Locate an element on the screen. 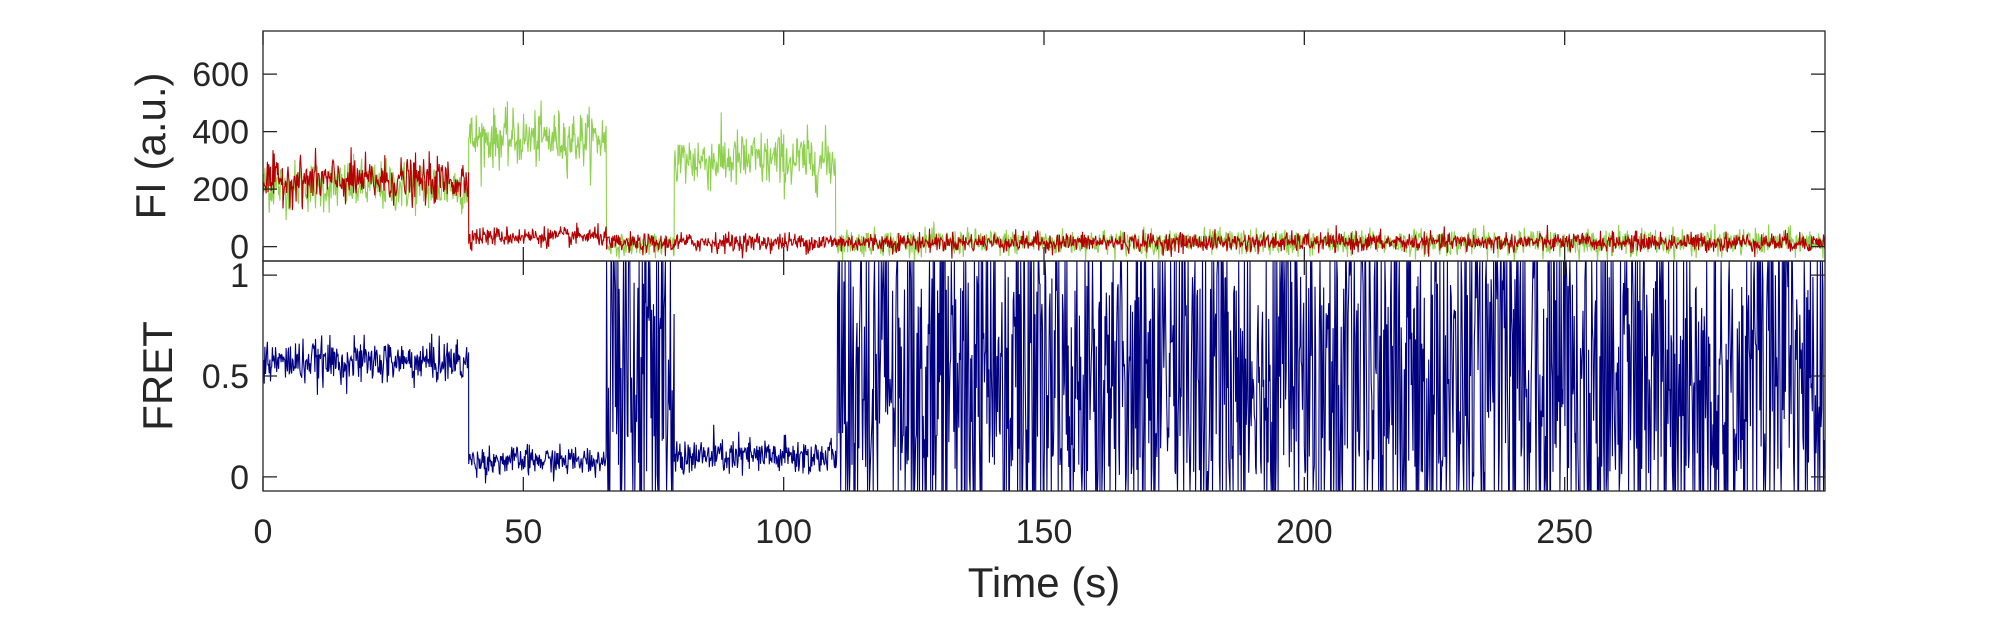  y-tick-label: 1 is located at coordinates (239, 276).